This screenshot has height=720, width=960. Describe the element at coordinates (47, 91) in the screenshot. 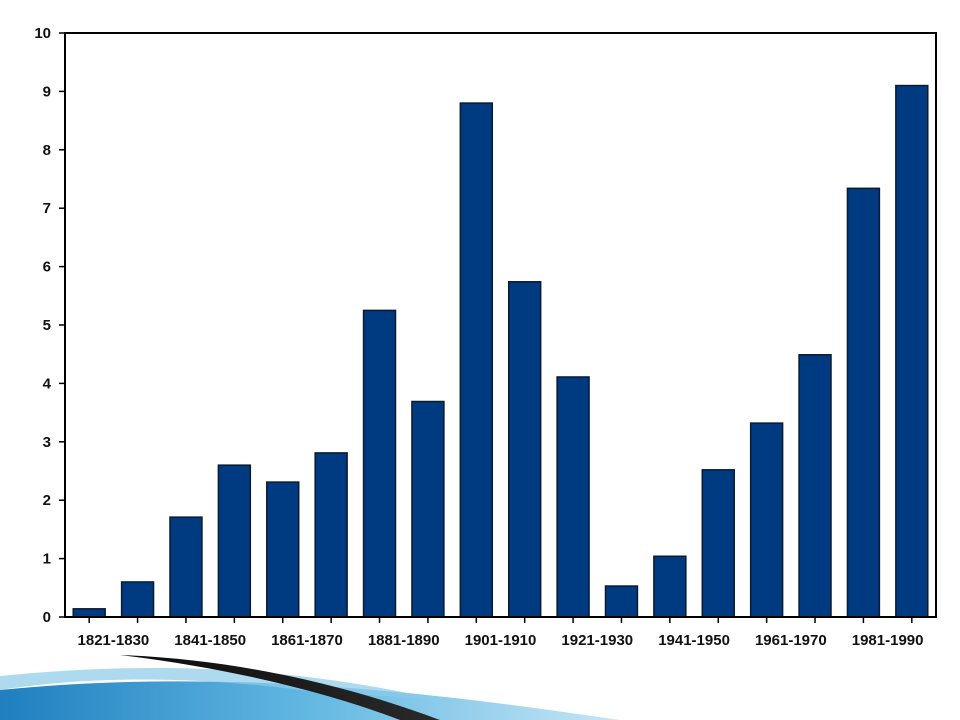

I see `y-tick-label: 9` at that location.